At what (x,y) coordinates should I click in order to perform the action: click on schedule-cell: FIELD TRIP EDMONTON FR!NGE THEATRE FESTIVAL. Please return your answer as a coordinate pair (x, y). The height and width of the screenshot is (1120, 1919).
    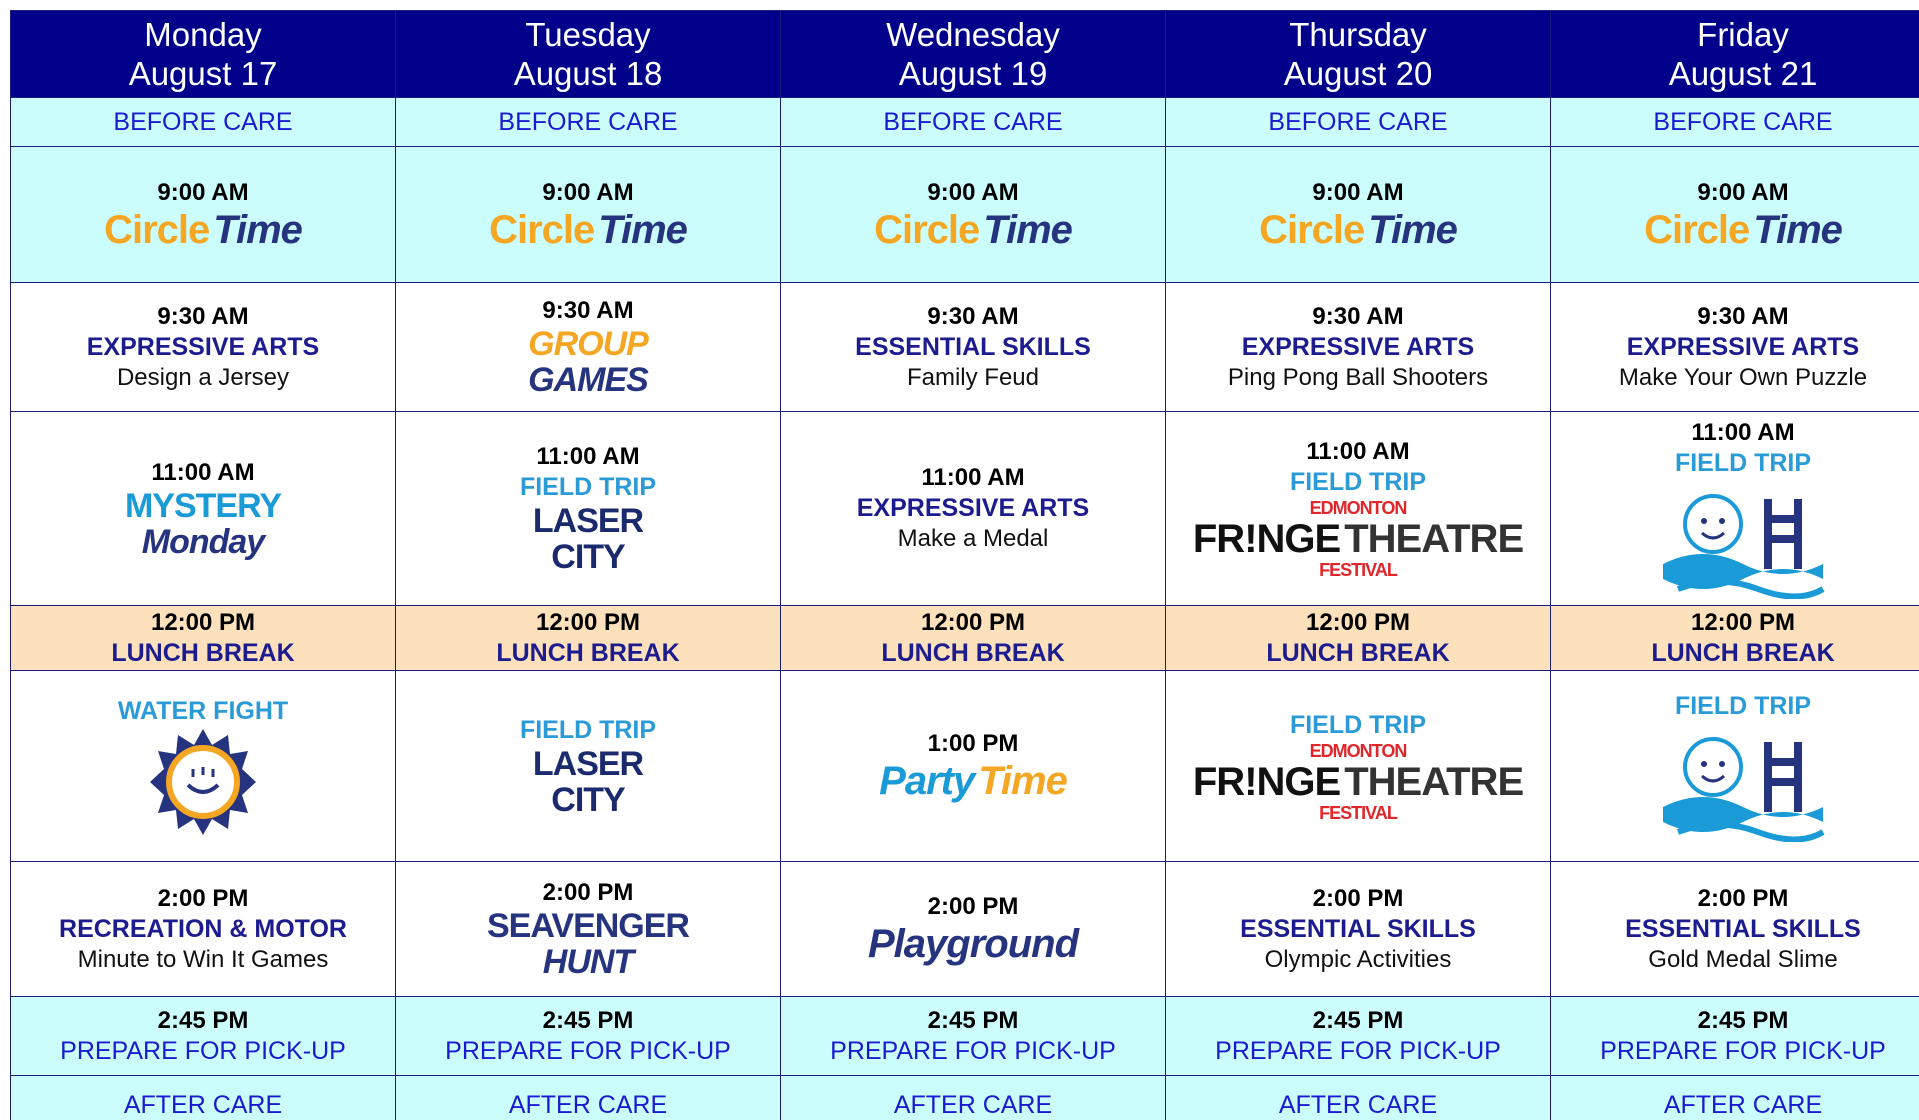
    Looking at the image, I should click on (1358, 766).